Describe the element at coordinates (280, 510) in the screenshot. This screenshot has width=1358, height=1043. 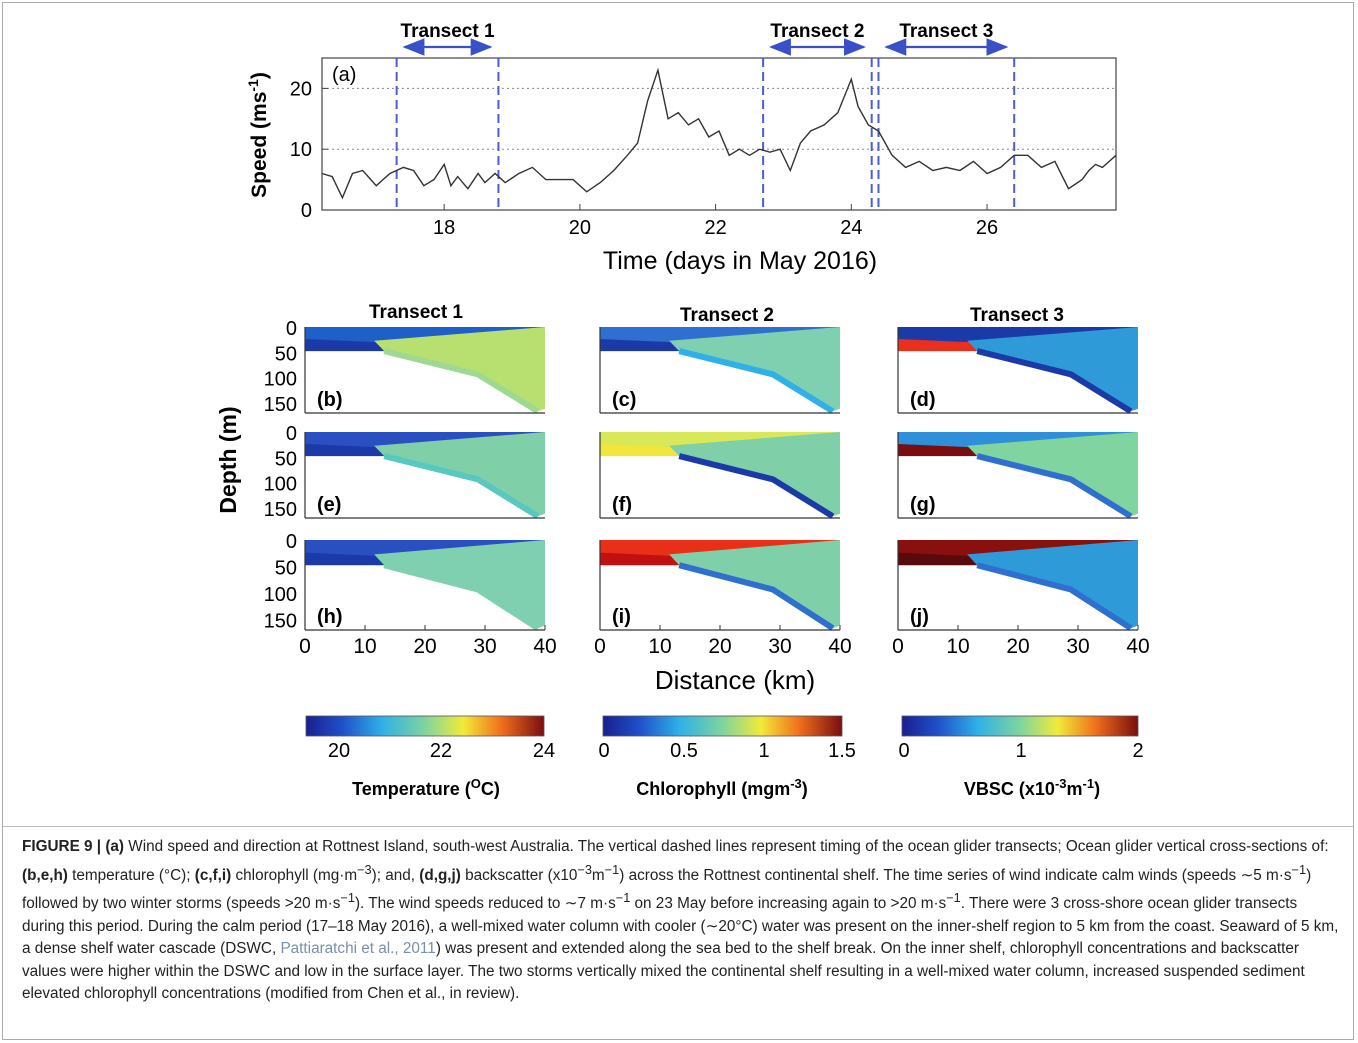
I see `depth-tick-label: 150` at that location.